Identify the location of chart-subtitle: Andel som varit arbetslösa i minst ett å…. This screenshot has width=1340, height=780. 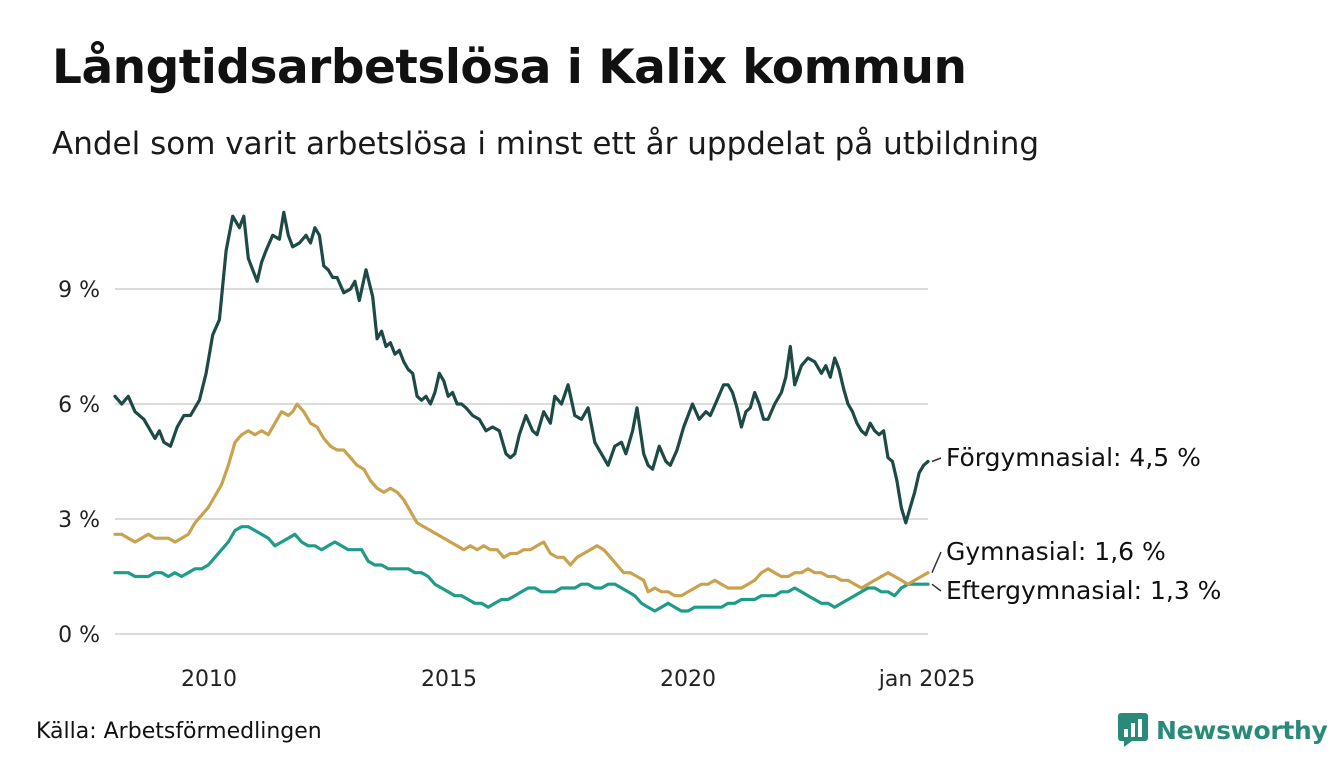
(546, 144).